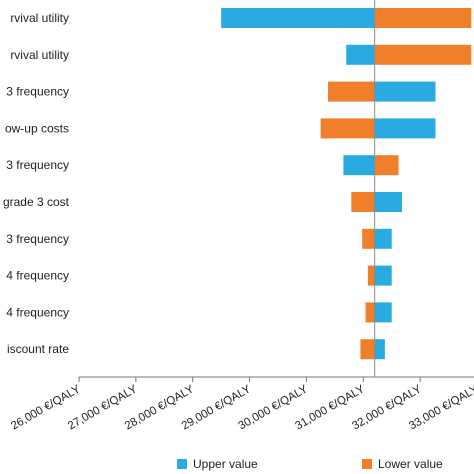  What do you see at coordinates (225, 464) in the screenshot?
I see `legend-label-upper: Upper value` at bounding box center [225, 464].